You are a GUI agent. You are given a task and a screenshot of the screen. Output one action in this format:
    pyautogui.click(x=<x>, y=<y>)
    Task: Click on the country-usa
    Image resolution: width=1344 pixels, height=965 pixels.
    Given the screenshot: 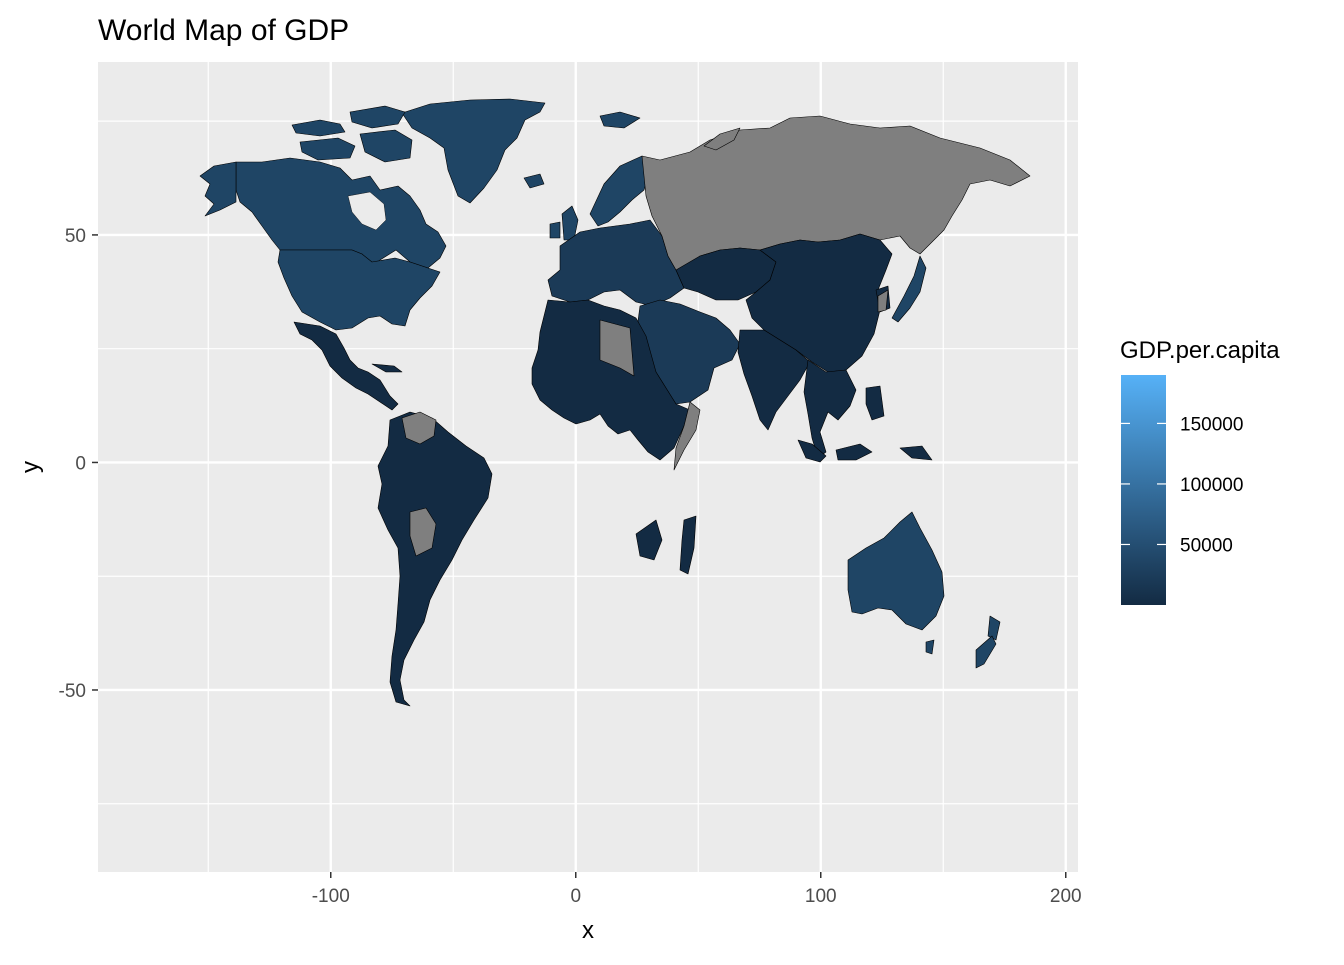 What is the action you would take?
    pyautogui.click(x=359, y=290)
    